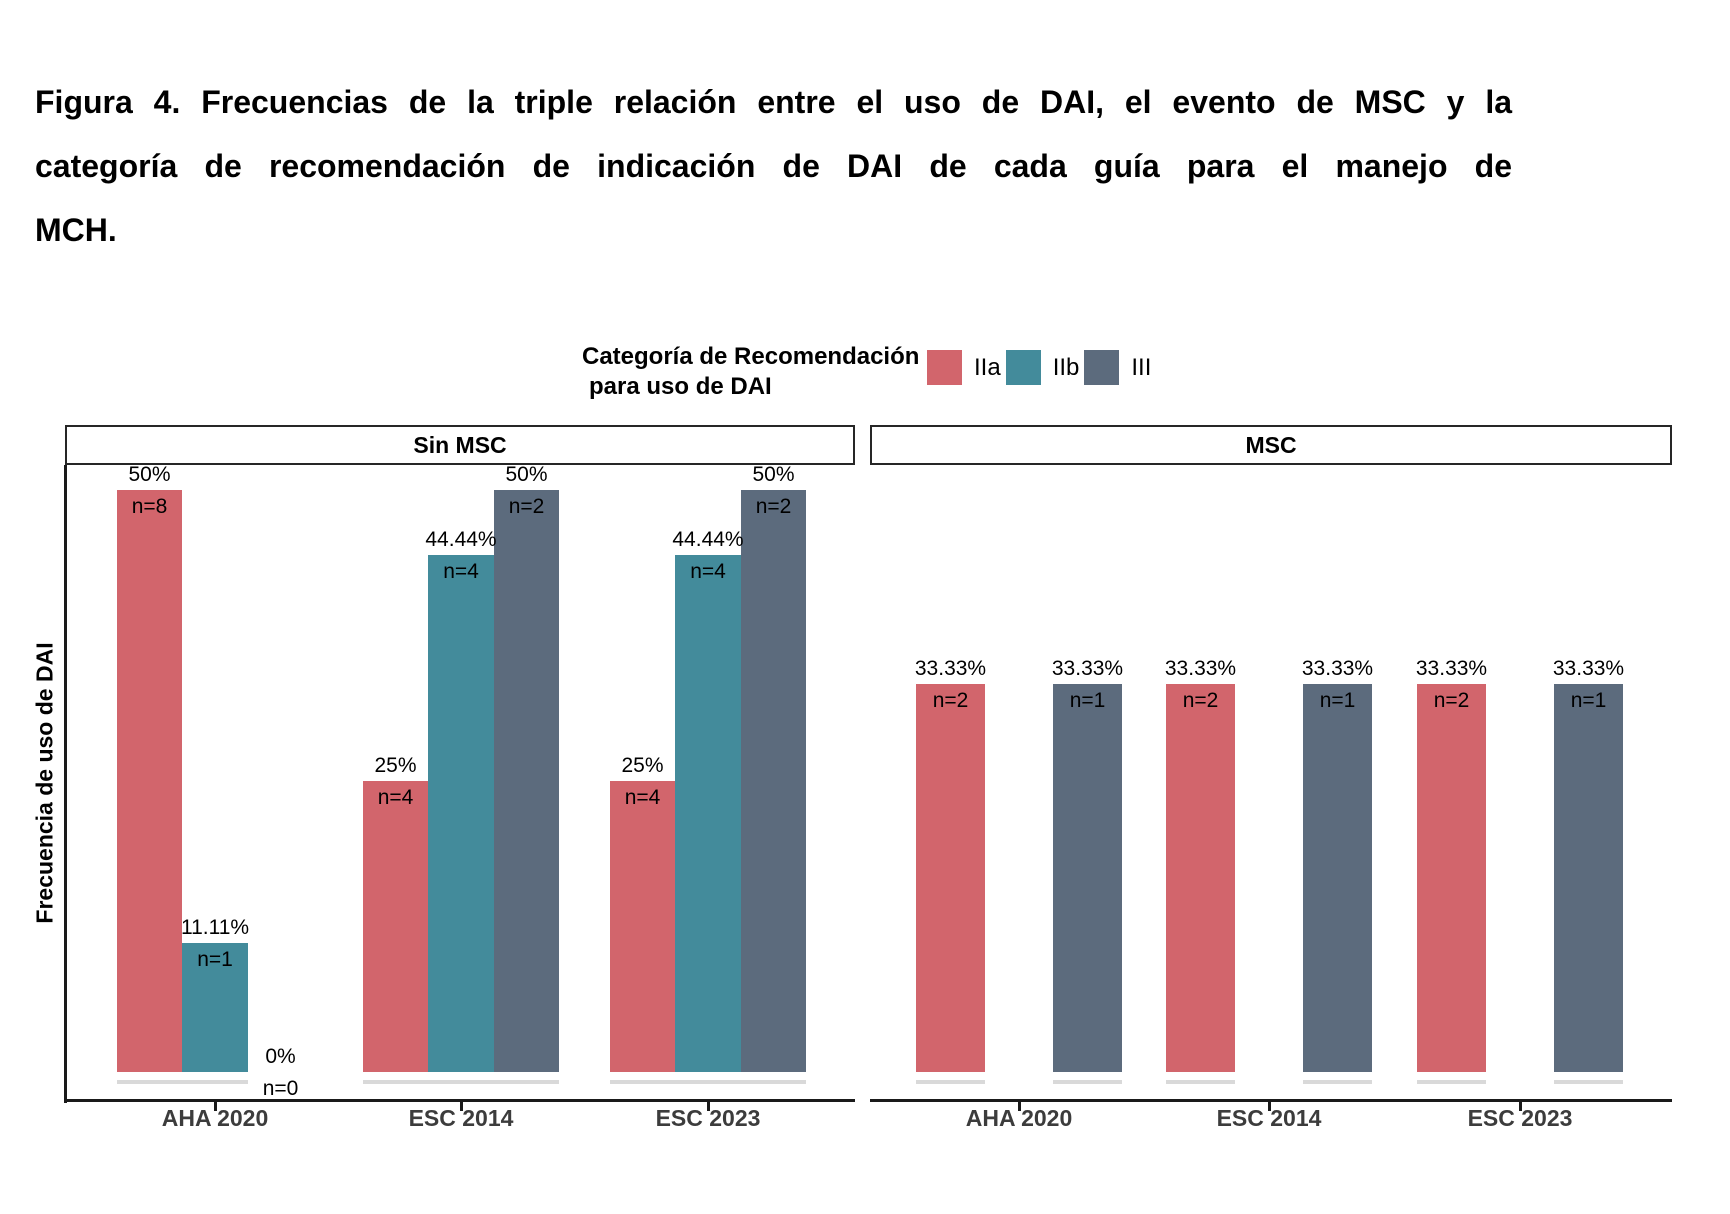  I want to click on legend-swatch-iia, so click(944, 367).